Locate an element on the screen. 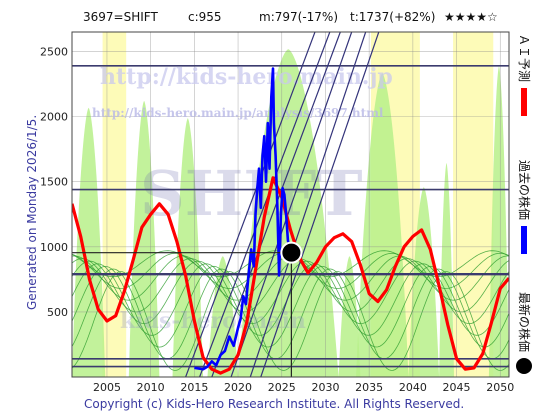 The height and width of the screenshot is (420, 560). x-axis: 2005 2010 2015 2020 2025 2030 2035 2040 2045 2050 is located at coordinates (303, 387).